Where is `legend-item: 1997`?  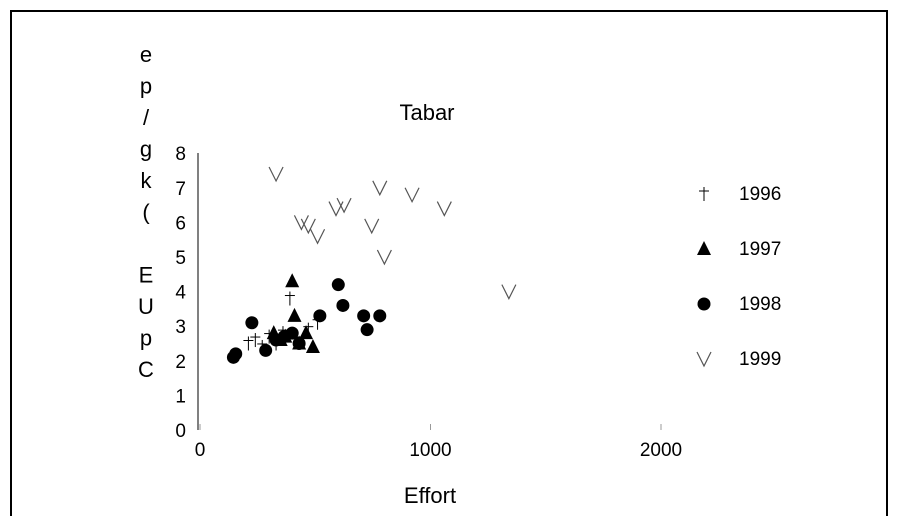 legend-item: 1997 is located at coordinates (739, 249).